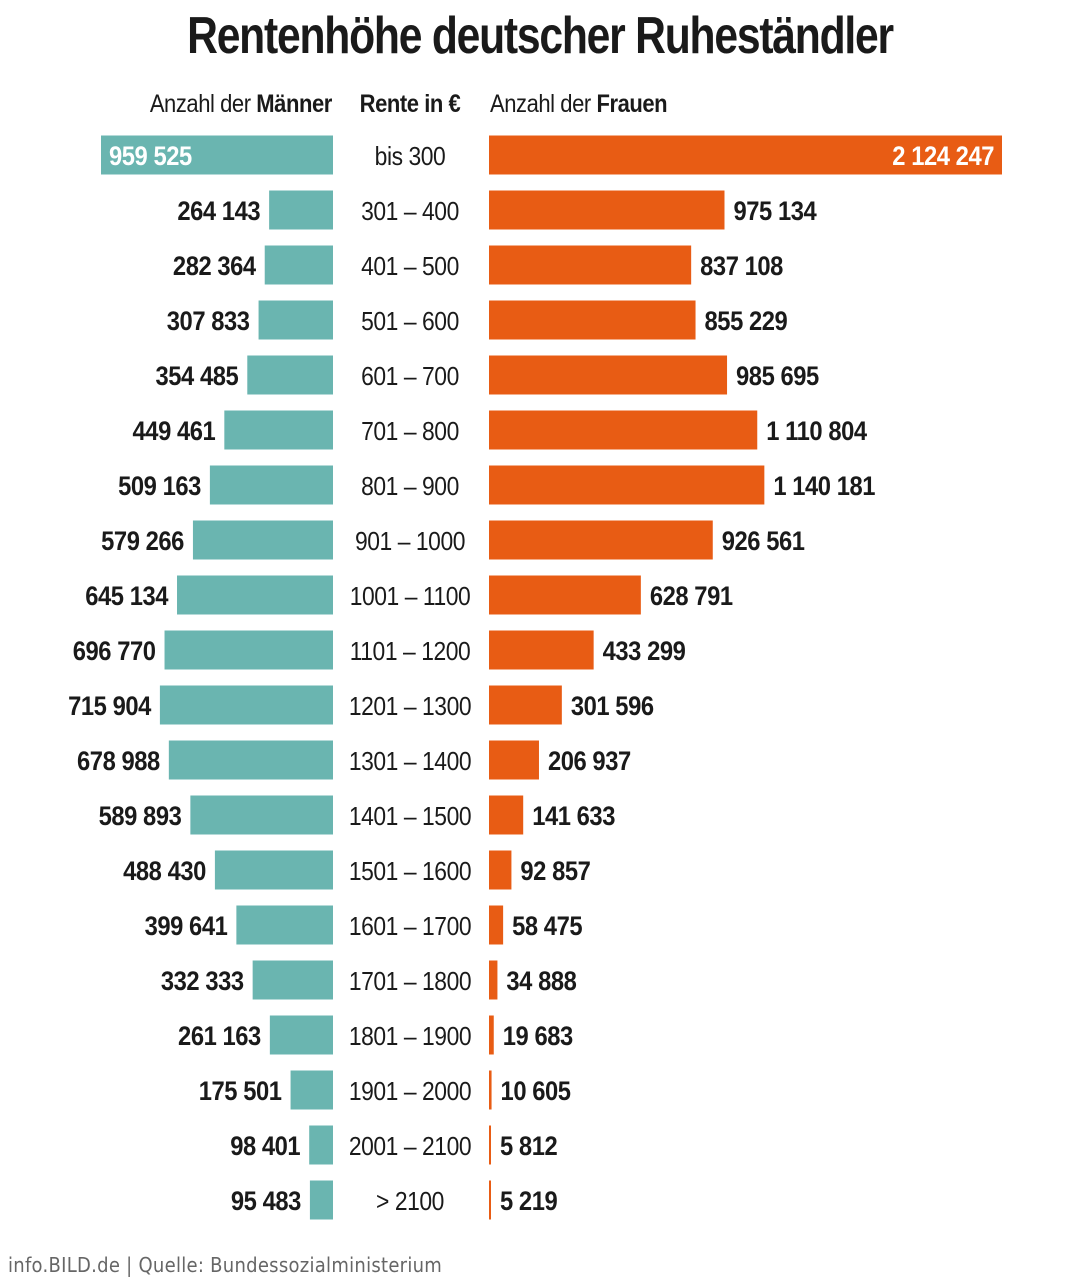 This screenshot has height=1285, width=1080. Describe the element at coordinates (410, 157) in the screenshot. I see `category-label: bis 300` at that location.